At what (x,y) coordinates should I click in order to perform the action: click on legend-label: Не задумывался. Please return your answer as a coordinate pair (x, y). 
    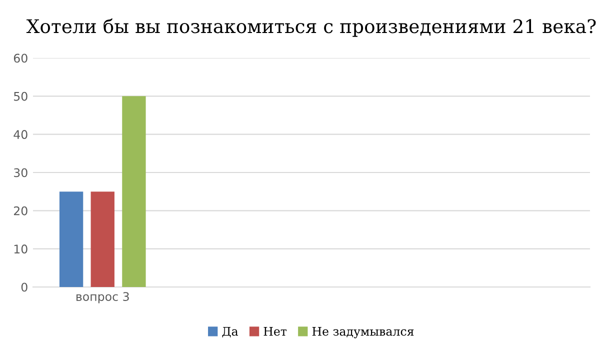
    Looking at the image, I should click on (363, 332).